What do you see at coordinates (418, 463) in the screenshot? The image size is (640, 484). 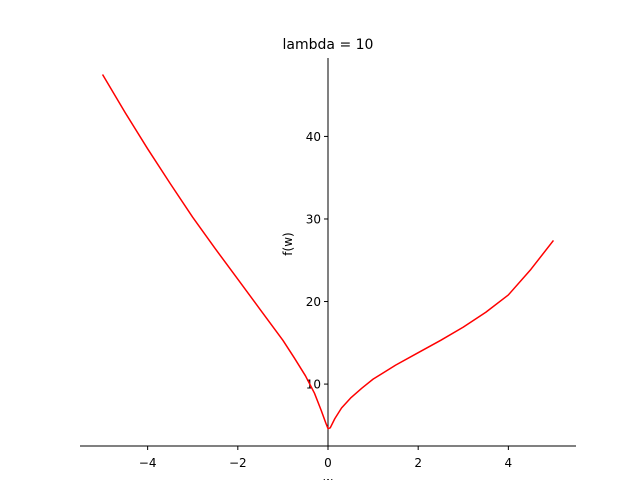 I see `x-tick-label: 2` at bounding box center [418, 463].